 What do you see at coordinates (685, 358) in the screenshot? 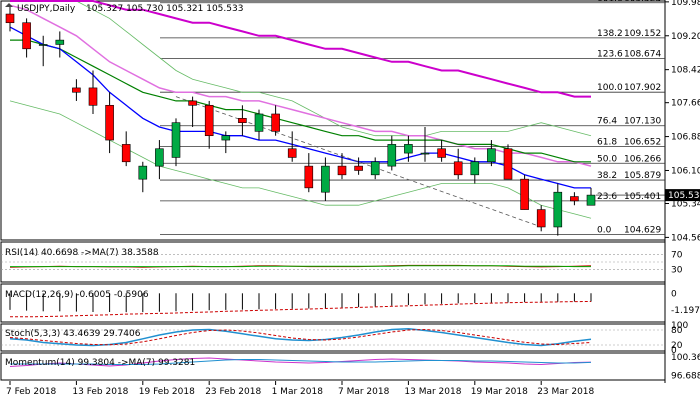
I see `momentum-tick-label: 100.3651` at bounding box center [685, 358].